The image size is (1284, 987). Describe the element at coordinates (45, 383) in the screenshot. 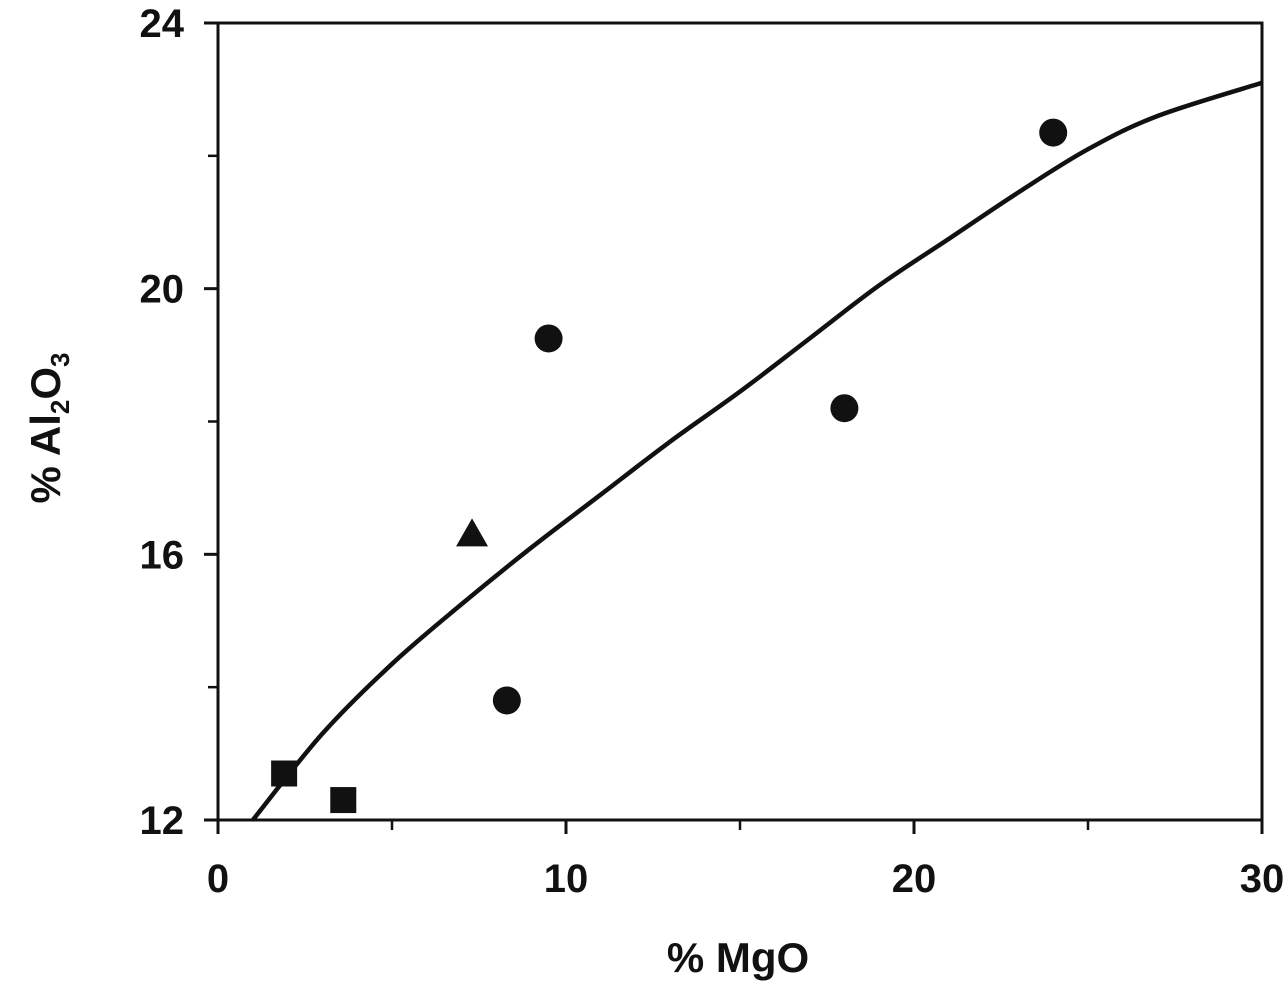

I see `y-axis-title-mid: O` at that location.